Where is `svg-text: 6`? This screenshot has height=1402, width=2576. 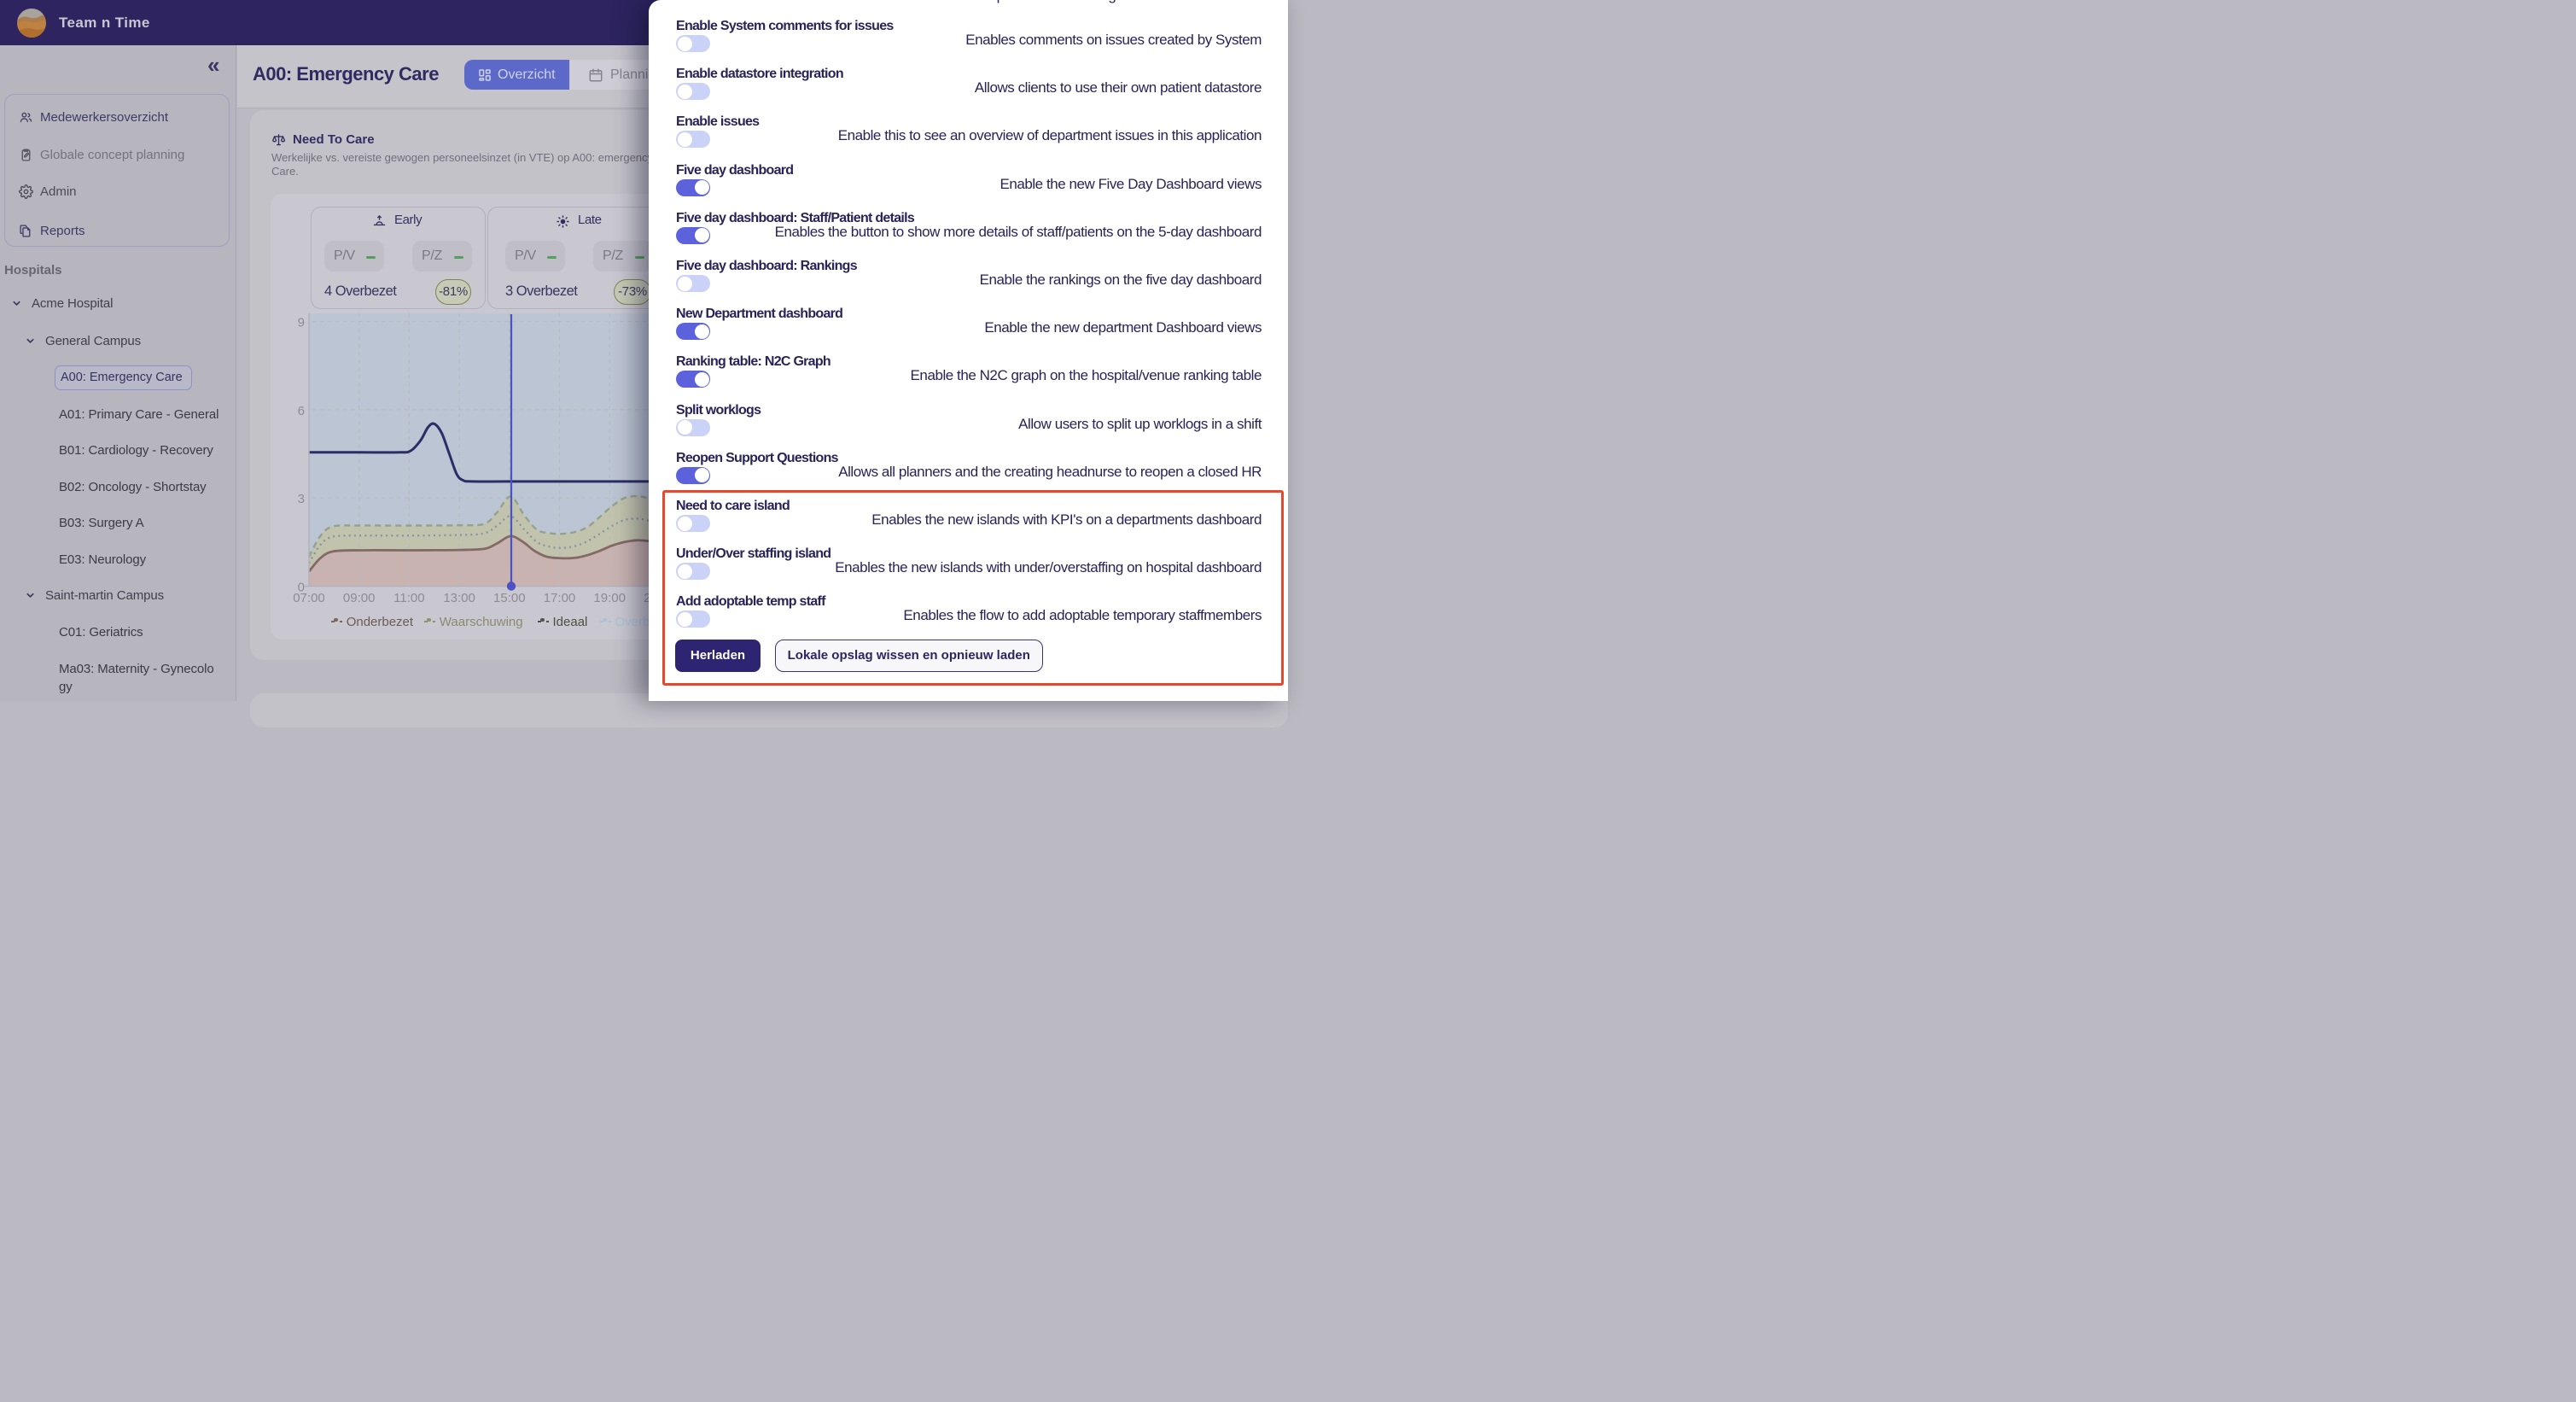 svg-text: 6 is located at coordinates (301, 411).